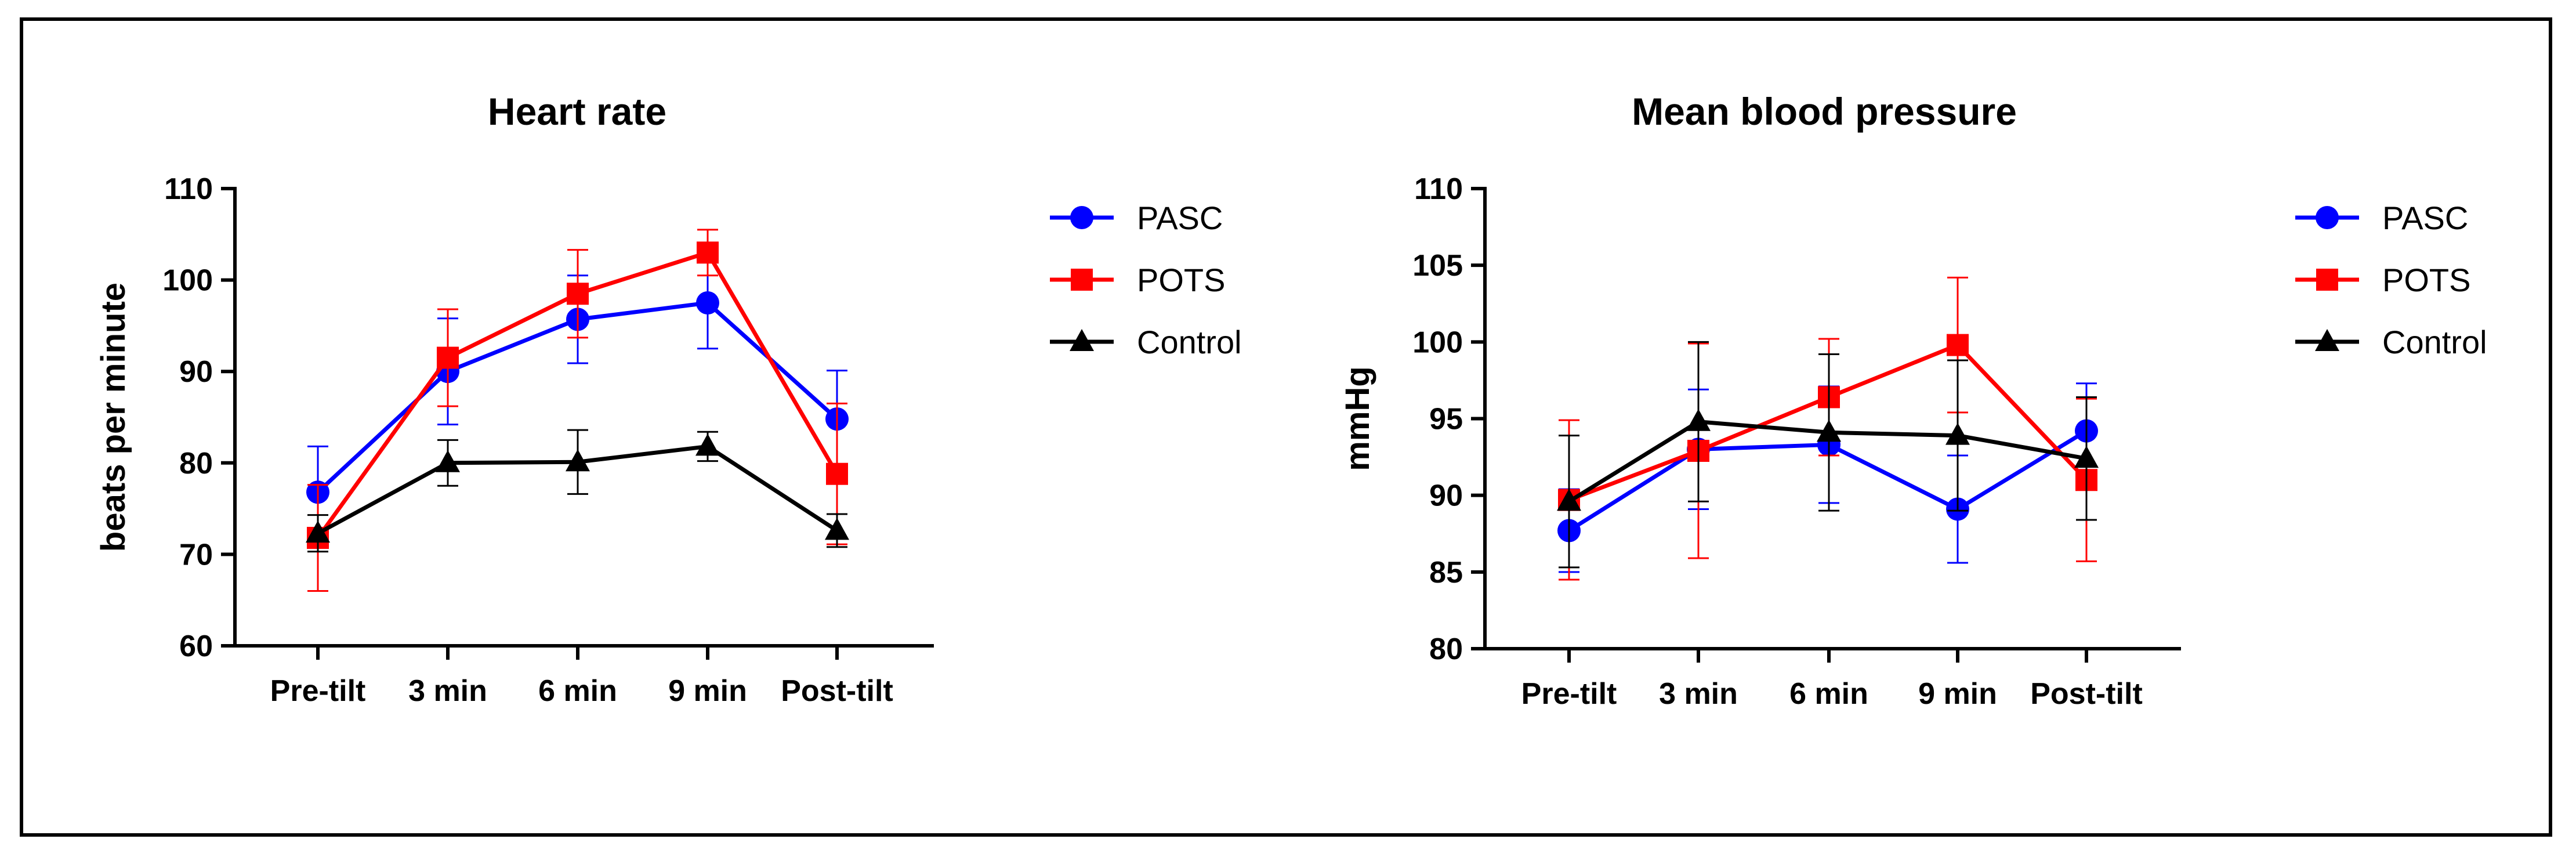 This screenshot has width=2576, height=857. Describe the element at coordinates (1825, 112) in the screenshot. I see `chart-title: Mean blood pressure` at that location.